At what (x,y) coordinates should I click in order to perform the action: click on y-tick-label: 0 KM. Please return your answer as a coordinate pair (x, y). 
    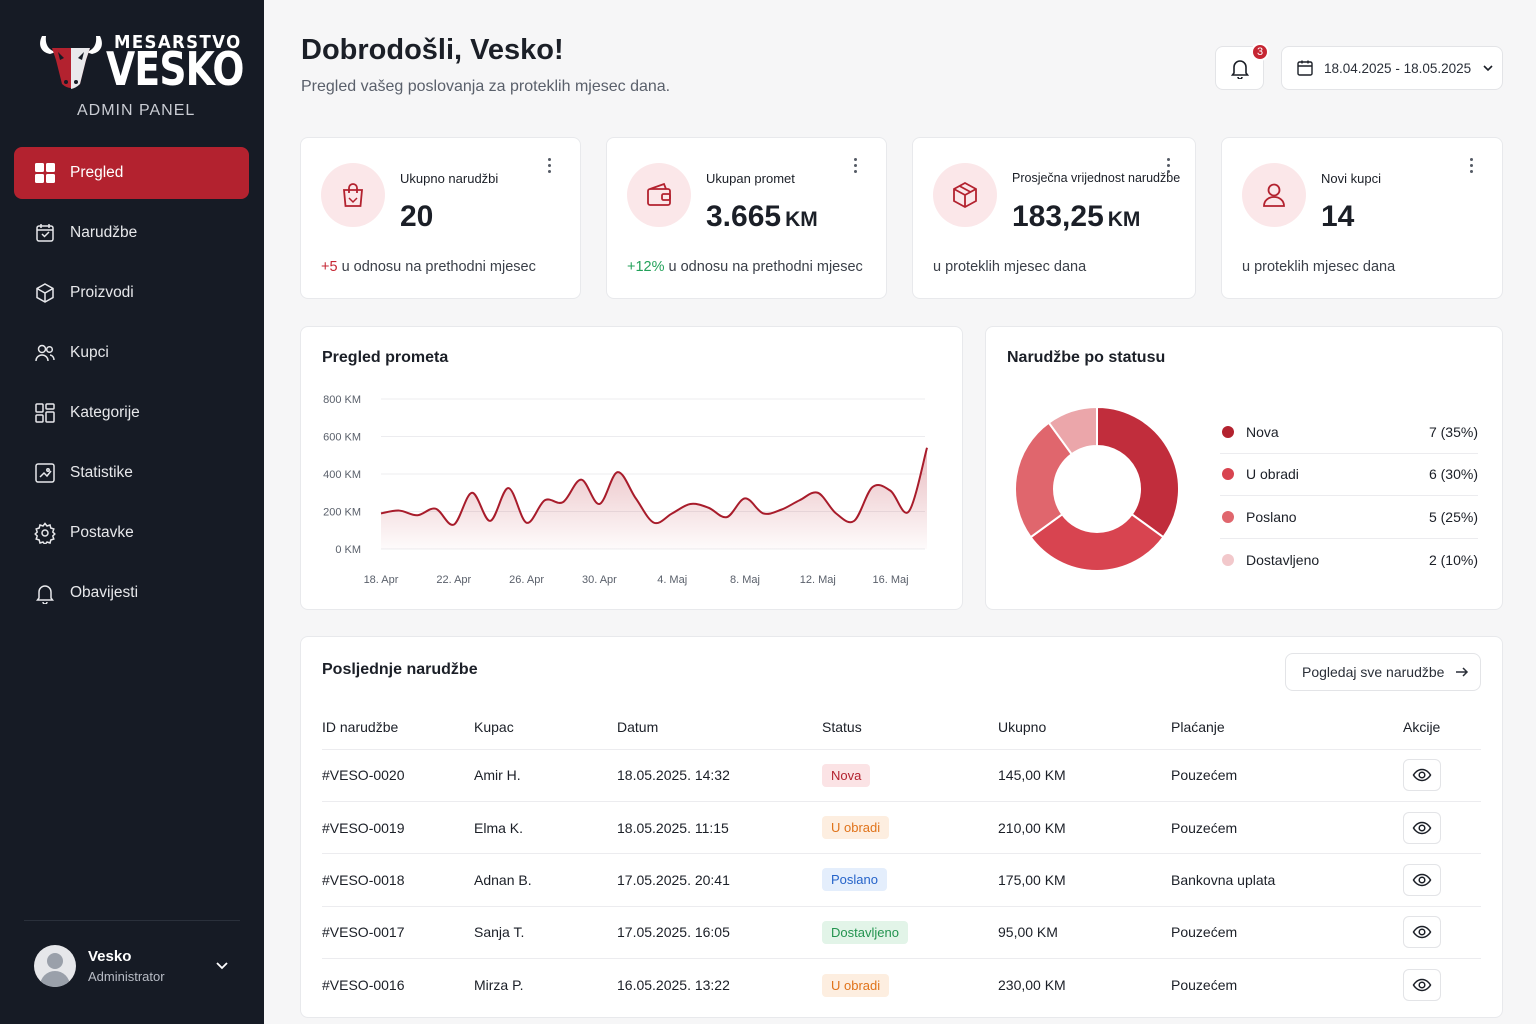
    Looking at the image, I should click on (348, 550).